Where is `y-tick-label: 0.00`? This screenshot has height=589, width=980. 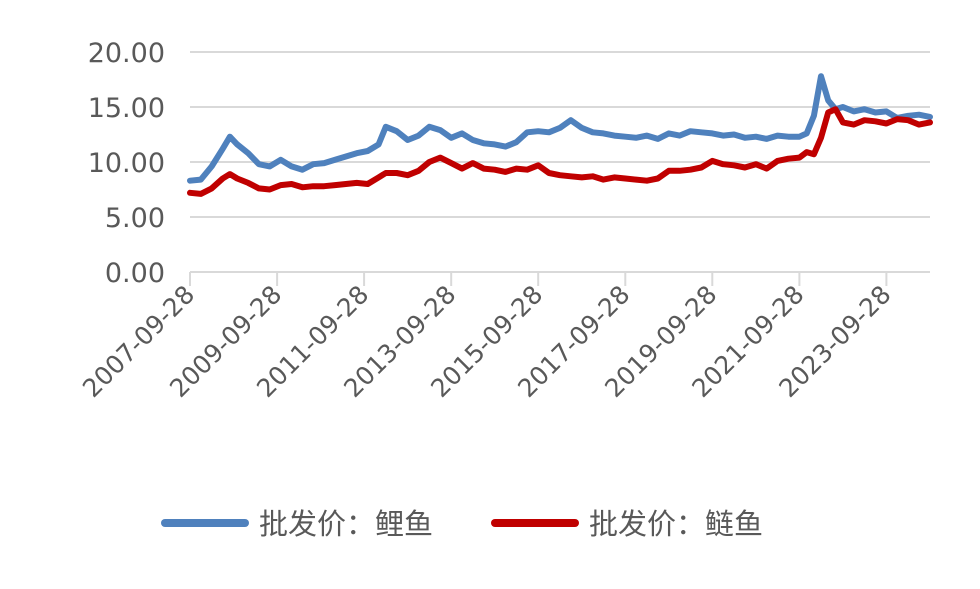 y-tick-label: 0.00 is located at coordinates (135, 273).